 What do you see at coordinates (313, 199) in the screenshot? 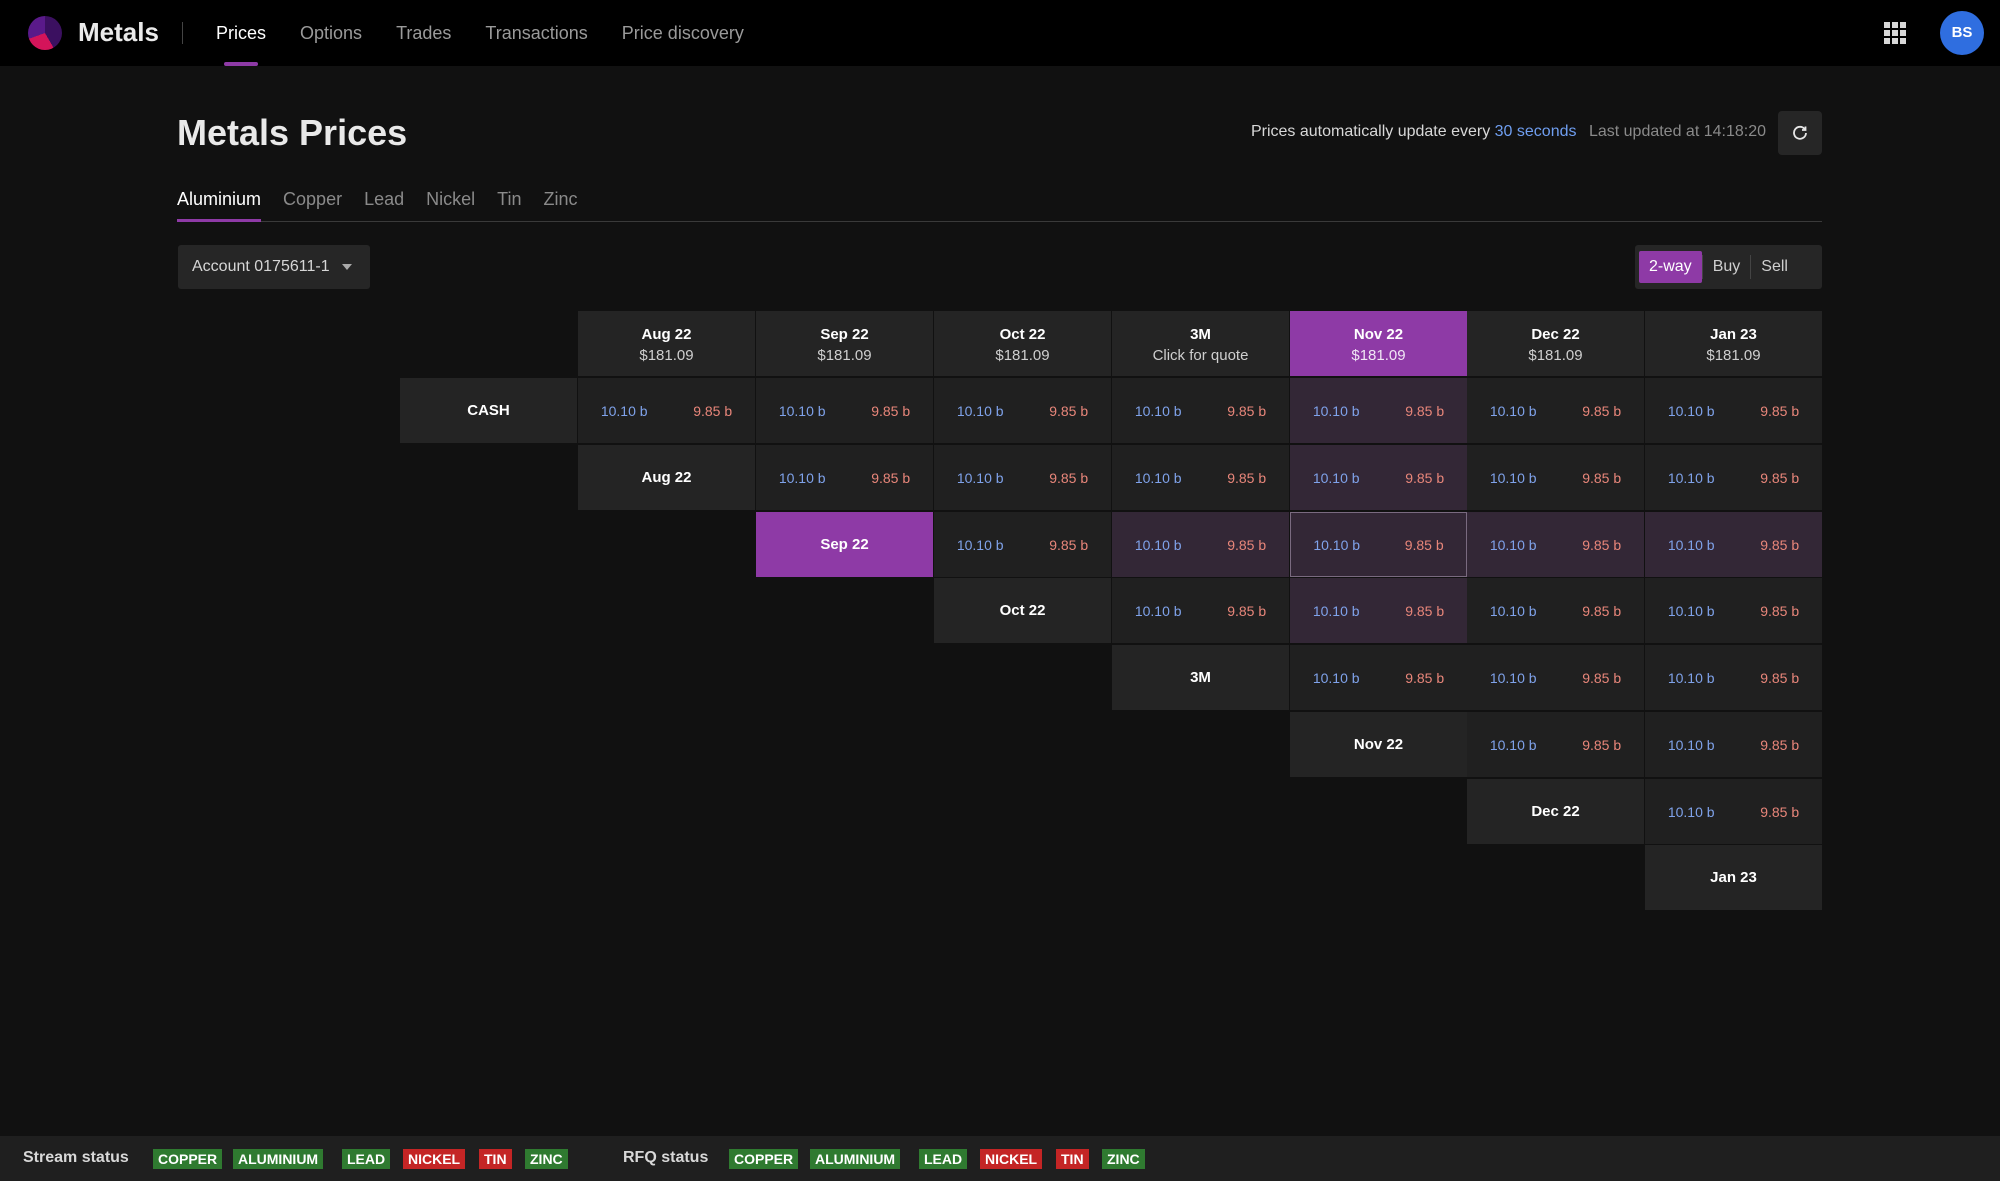
I see `tab-copper: Copper` at bounding box center [313, 199].